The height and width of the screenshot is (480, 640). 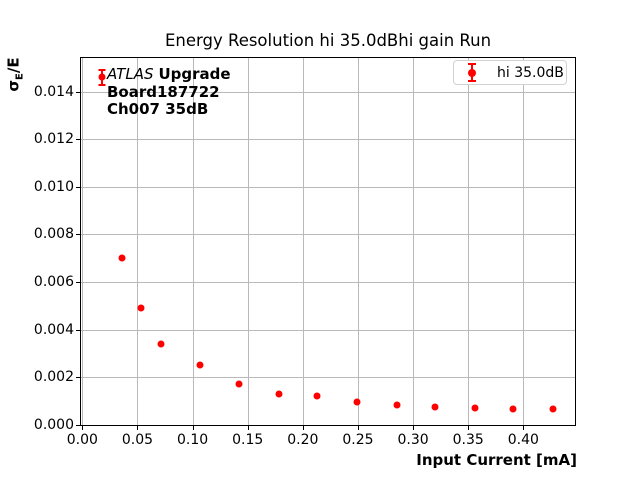 I want to click on x-tick-label: 0.20, so click(x=303, y=440).